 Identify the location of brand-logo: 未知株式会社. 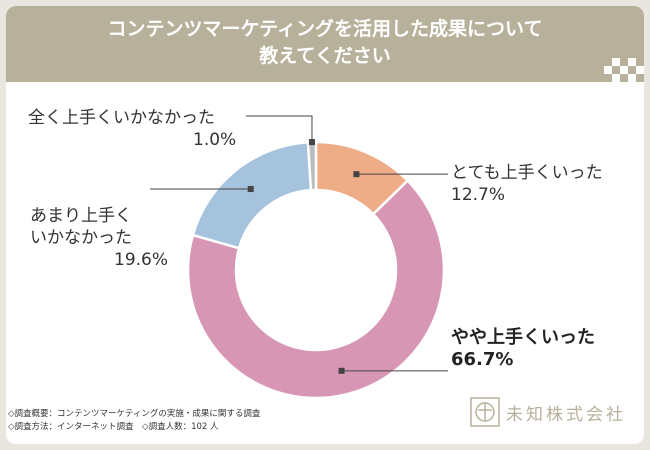
(548, 412).